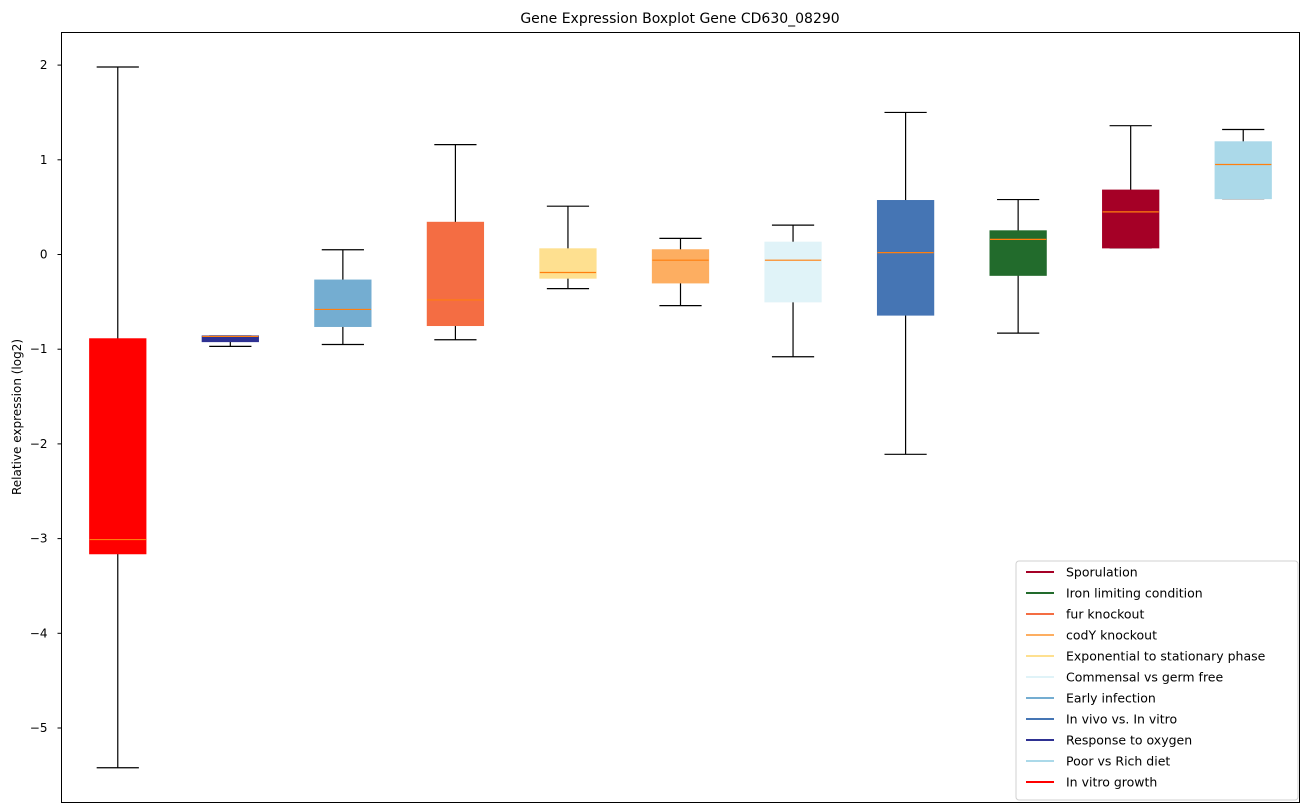 The height and width of the screenshot is (812, 1309). I want to click on legend-item: Exponential to stationary phase, so click(1146, 656).